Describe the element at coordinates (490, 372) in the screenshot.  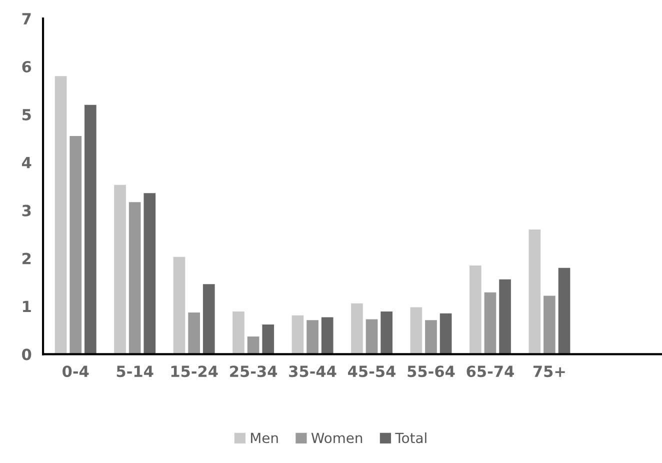
I see `x-tick-label: 65-74` at that location.